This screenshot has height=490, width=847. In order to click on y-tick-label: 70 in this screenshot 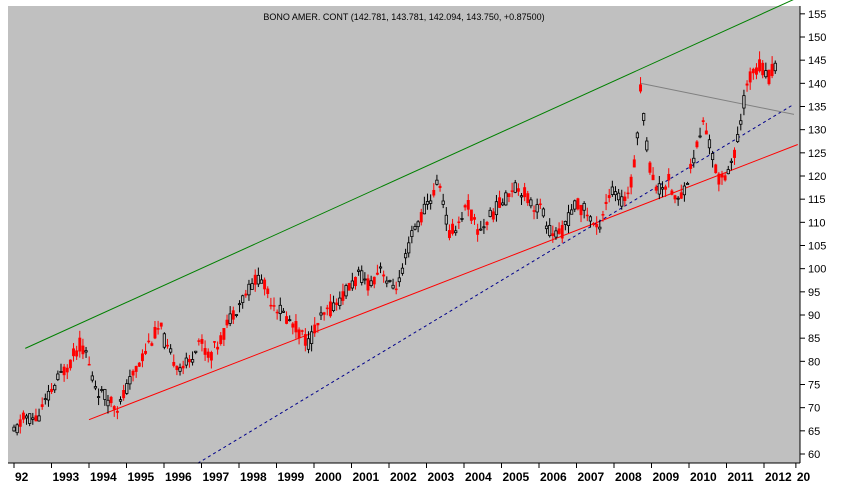, I will do `click(814, 409)`.